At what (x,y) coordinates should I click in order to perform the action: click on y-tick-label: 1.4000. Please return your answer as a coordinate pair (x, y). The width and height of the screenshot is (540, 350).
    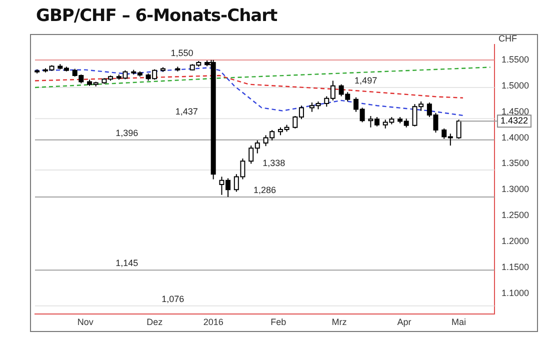
    Looking at the image, I should click on (515, 137).